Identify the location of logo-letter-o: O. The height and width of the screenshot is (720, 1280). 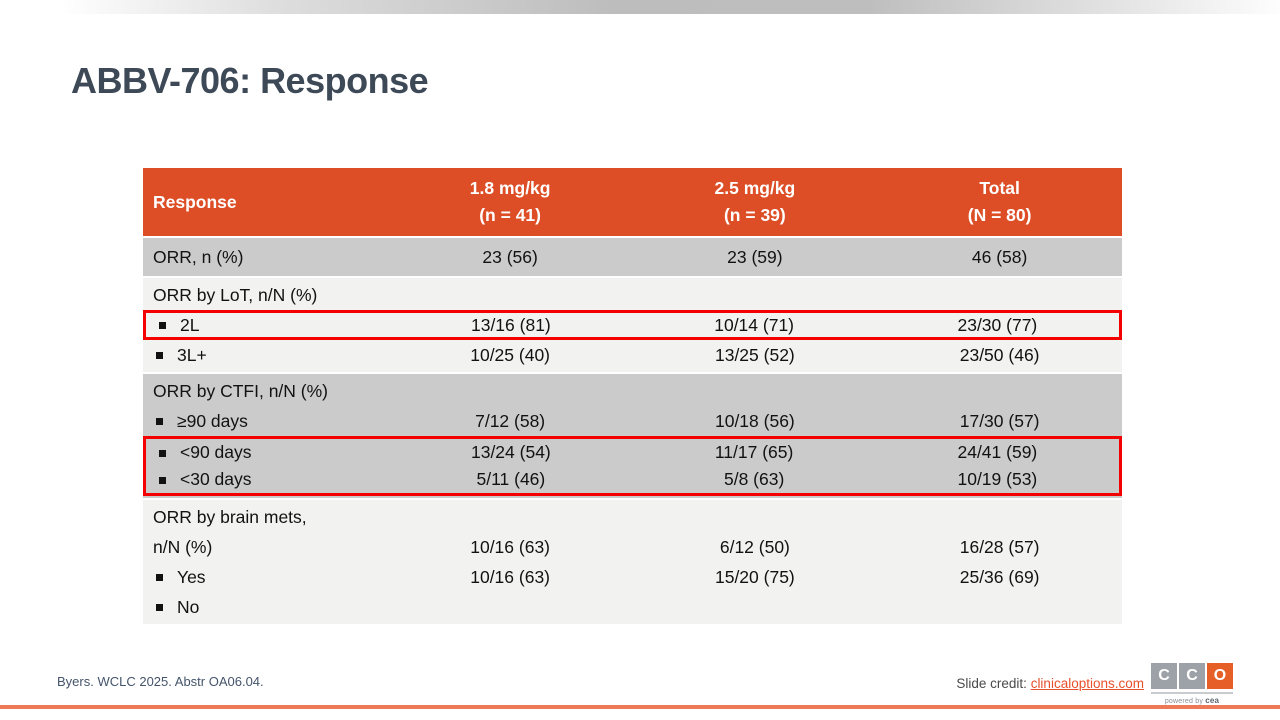
(1220, 676).